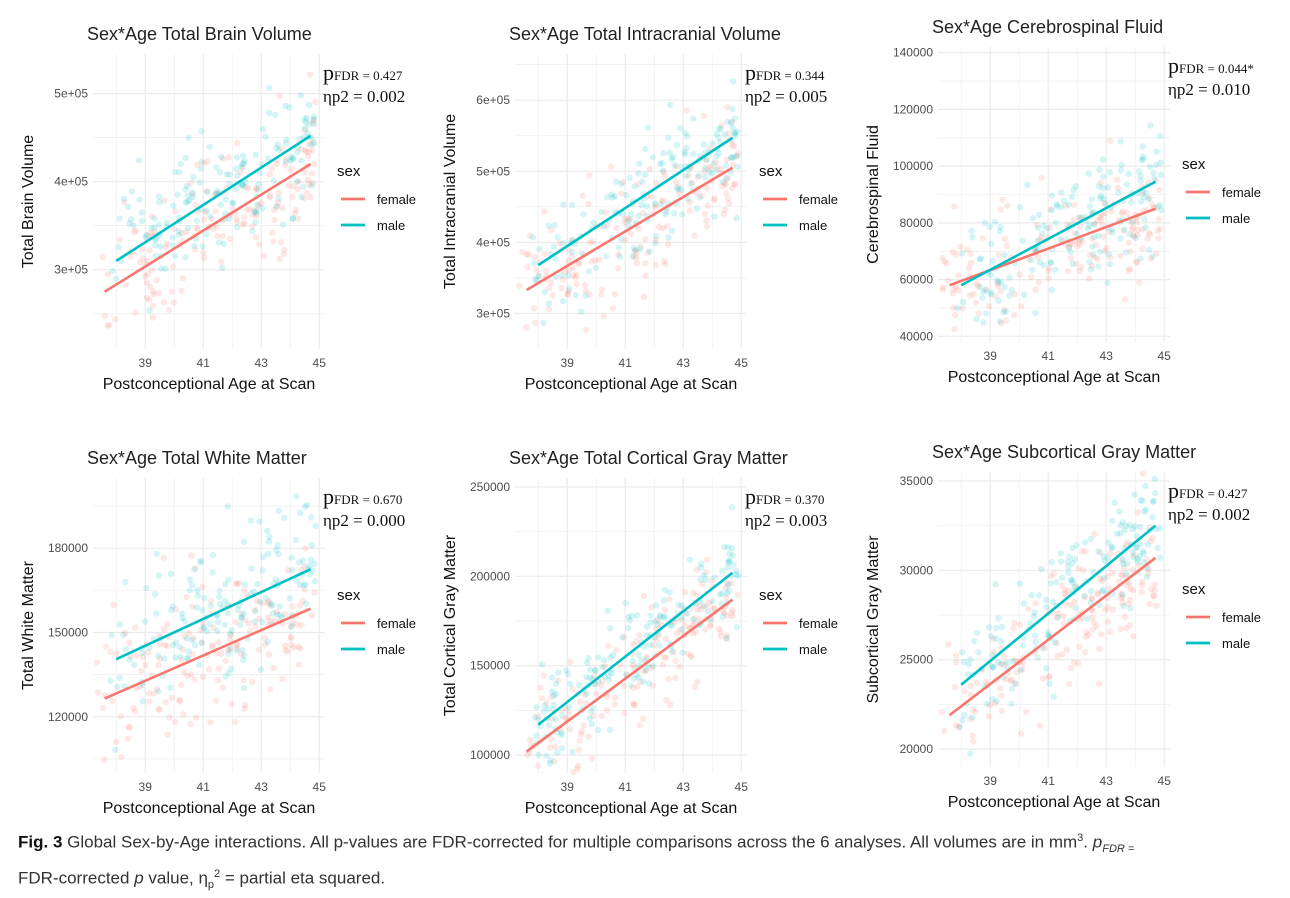  Describe the element at coordinates (199, 34) in the screenshot. I see `chart-title: Sex*Age Total Brain Volume` at that location.